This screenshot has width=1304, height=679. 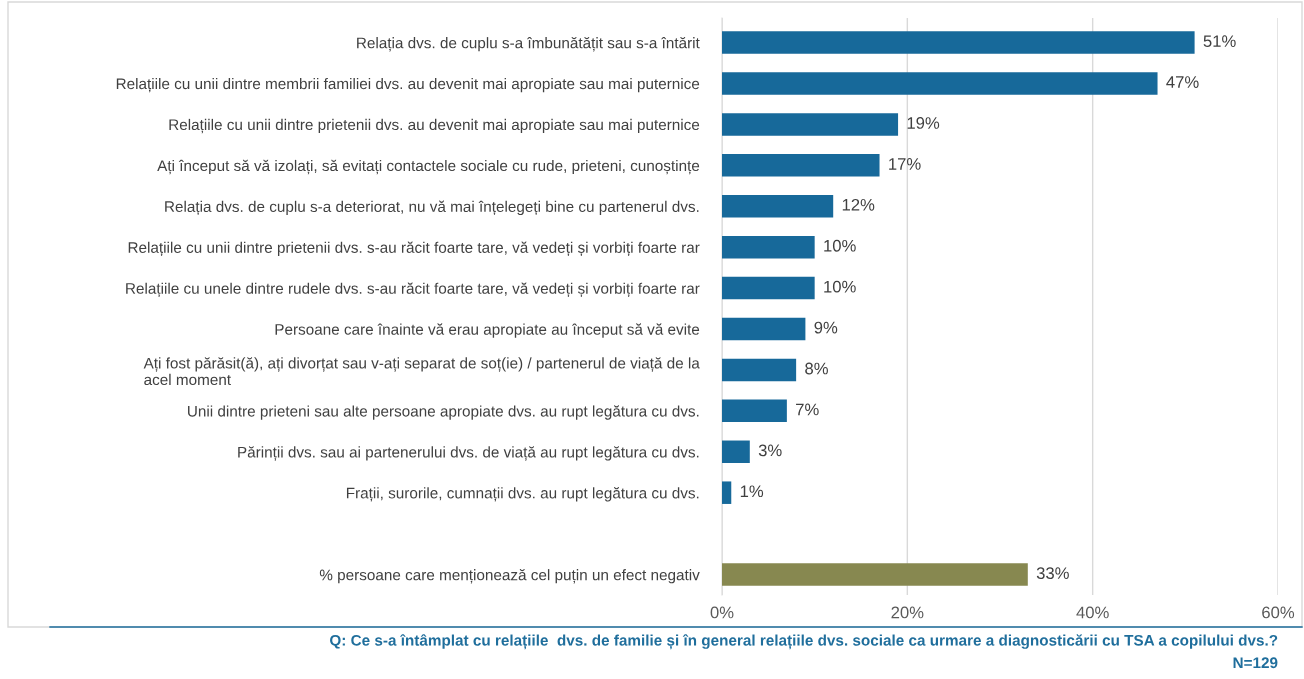 What do you see at coordinates (408, 85) in the screenshot?
I see `y-tick-label: Relațiile cu unii dintre membrii familiei dvs. au devenit mai apropiate sau mai puternice` at bounding box center [408, 85].